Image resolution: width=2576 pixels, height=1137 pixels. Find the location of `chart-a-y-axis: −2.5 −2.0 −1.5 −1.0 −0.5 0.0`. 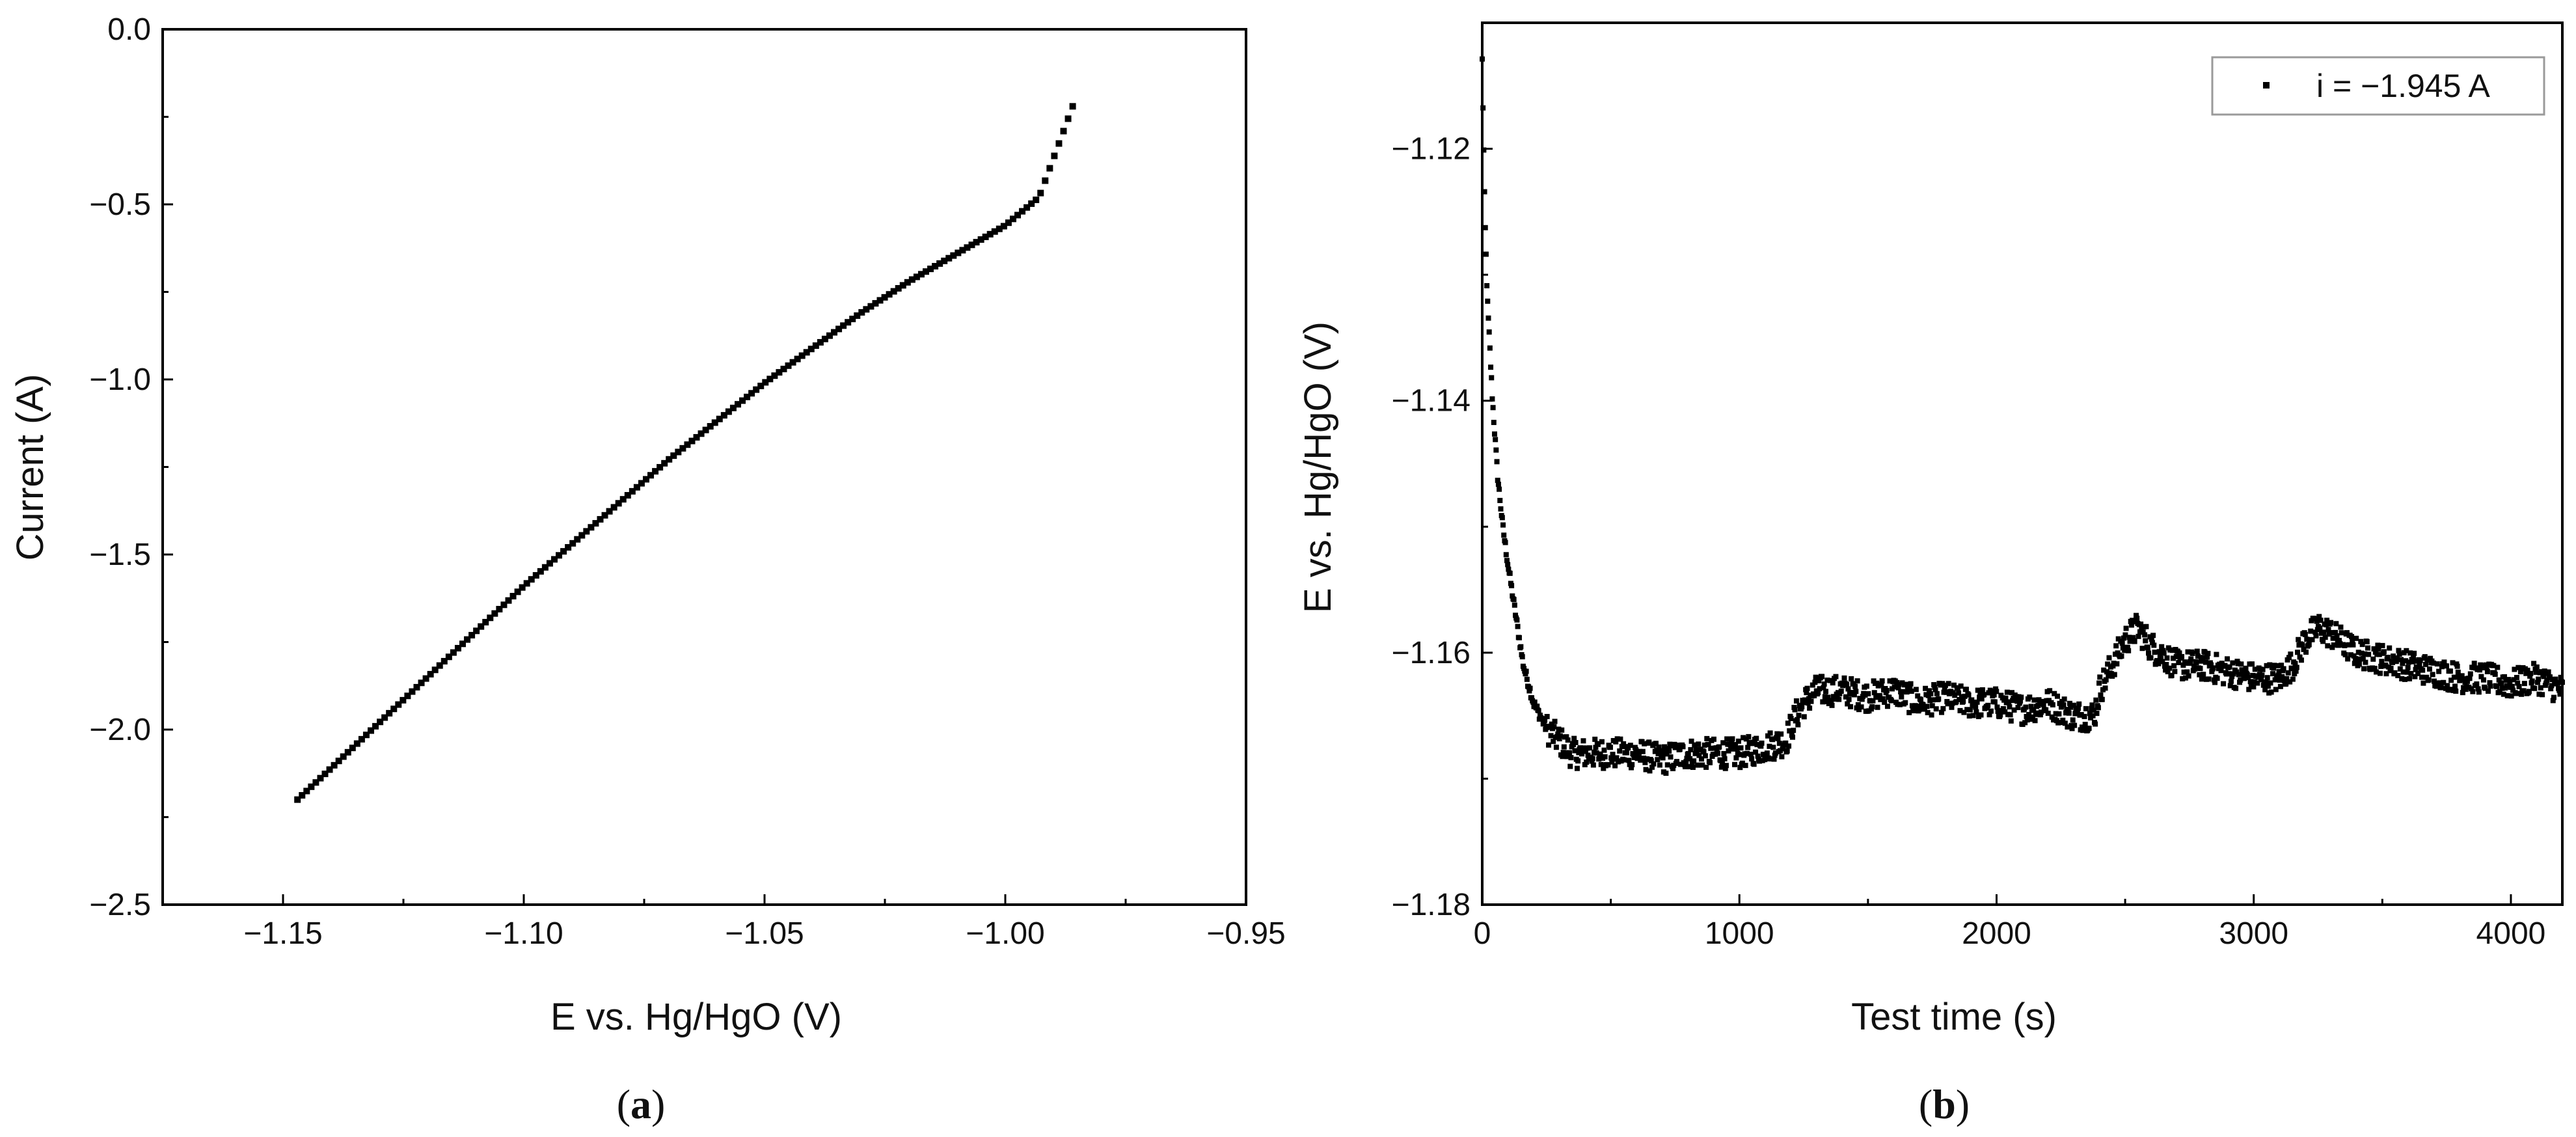

chart-a-y-axis: −2.5 −2.0 −1.5 −1.0 −0.5 0.0 is located at coordinates (131, 467).